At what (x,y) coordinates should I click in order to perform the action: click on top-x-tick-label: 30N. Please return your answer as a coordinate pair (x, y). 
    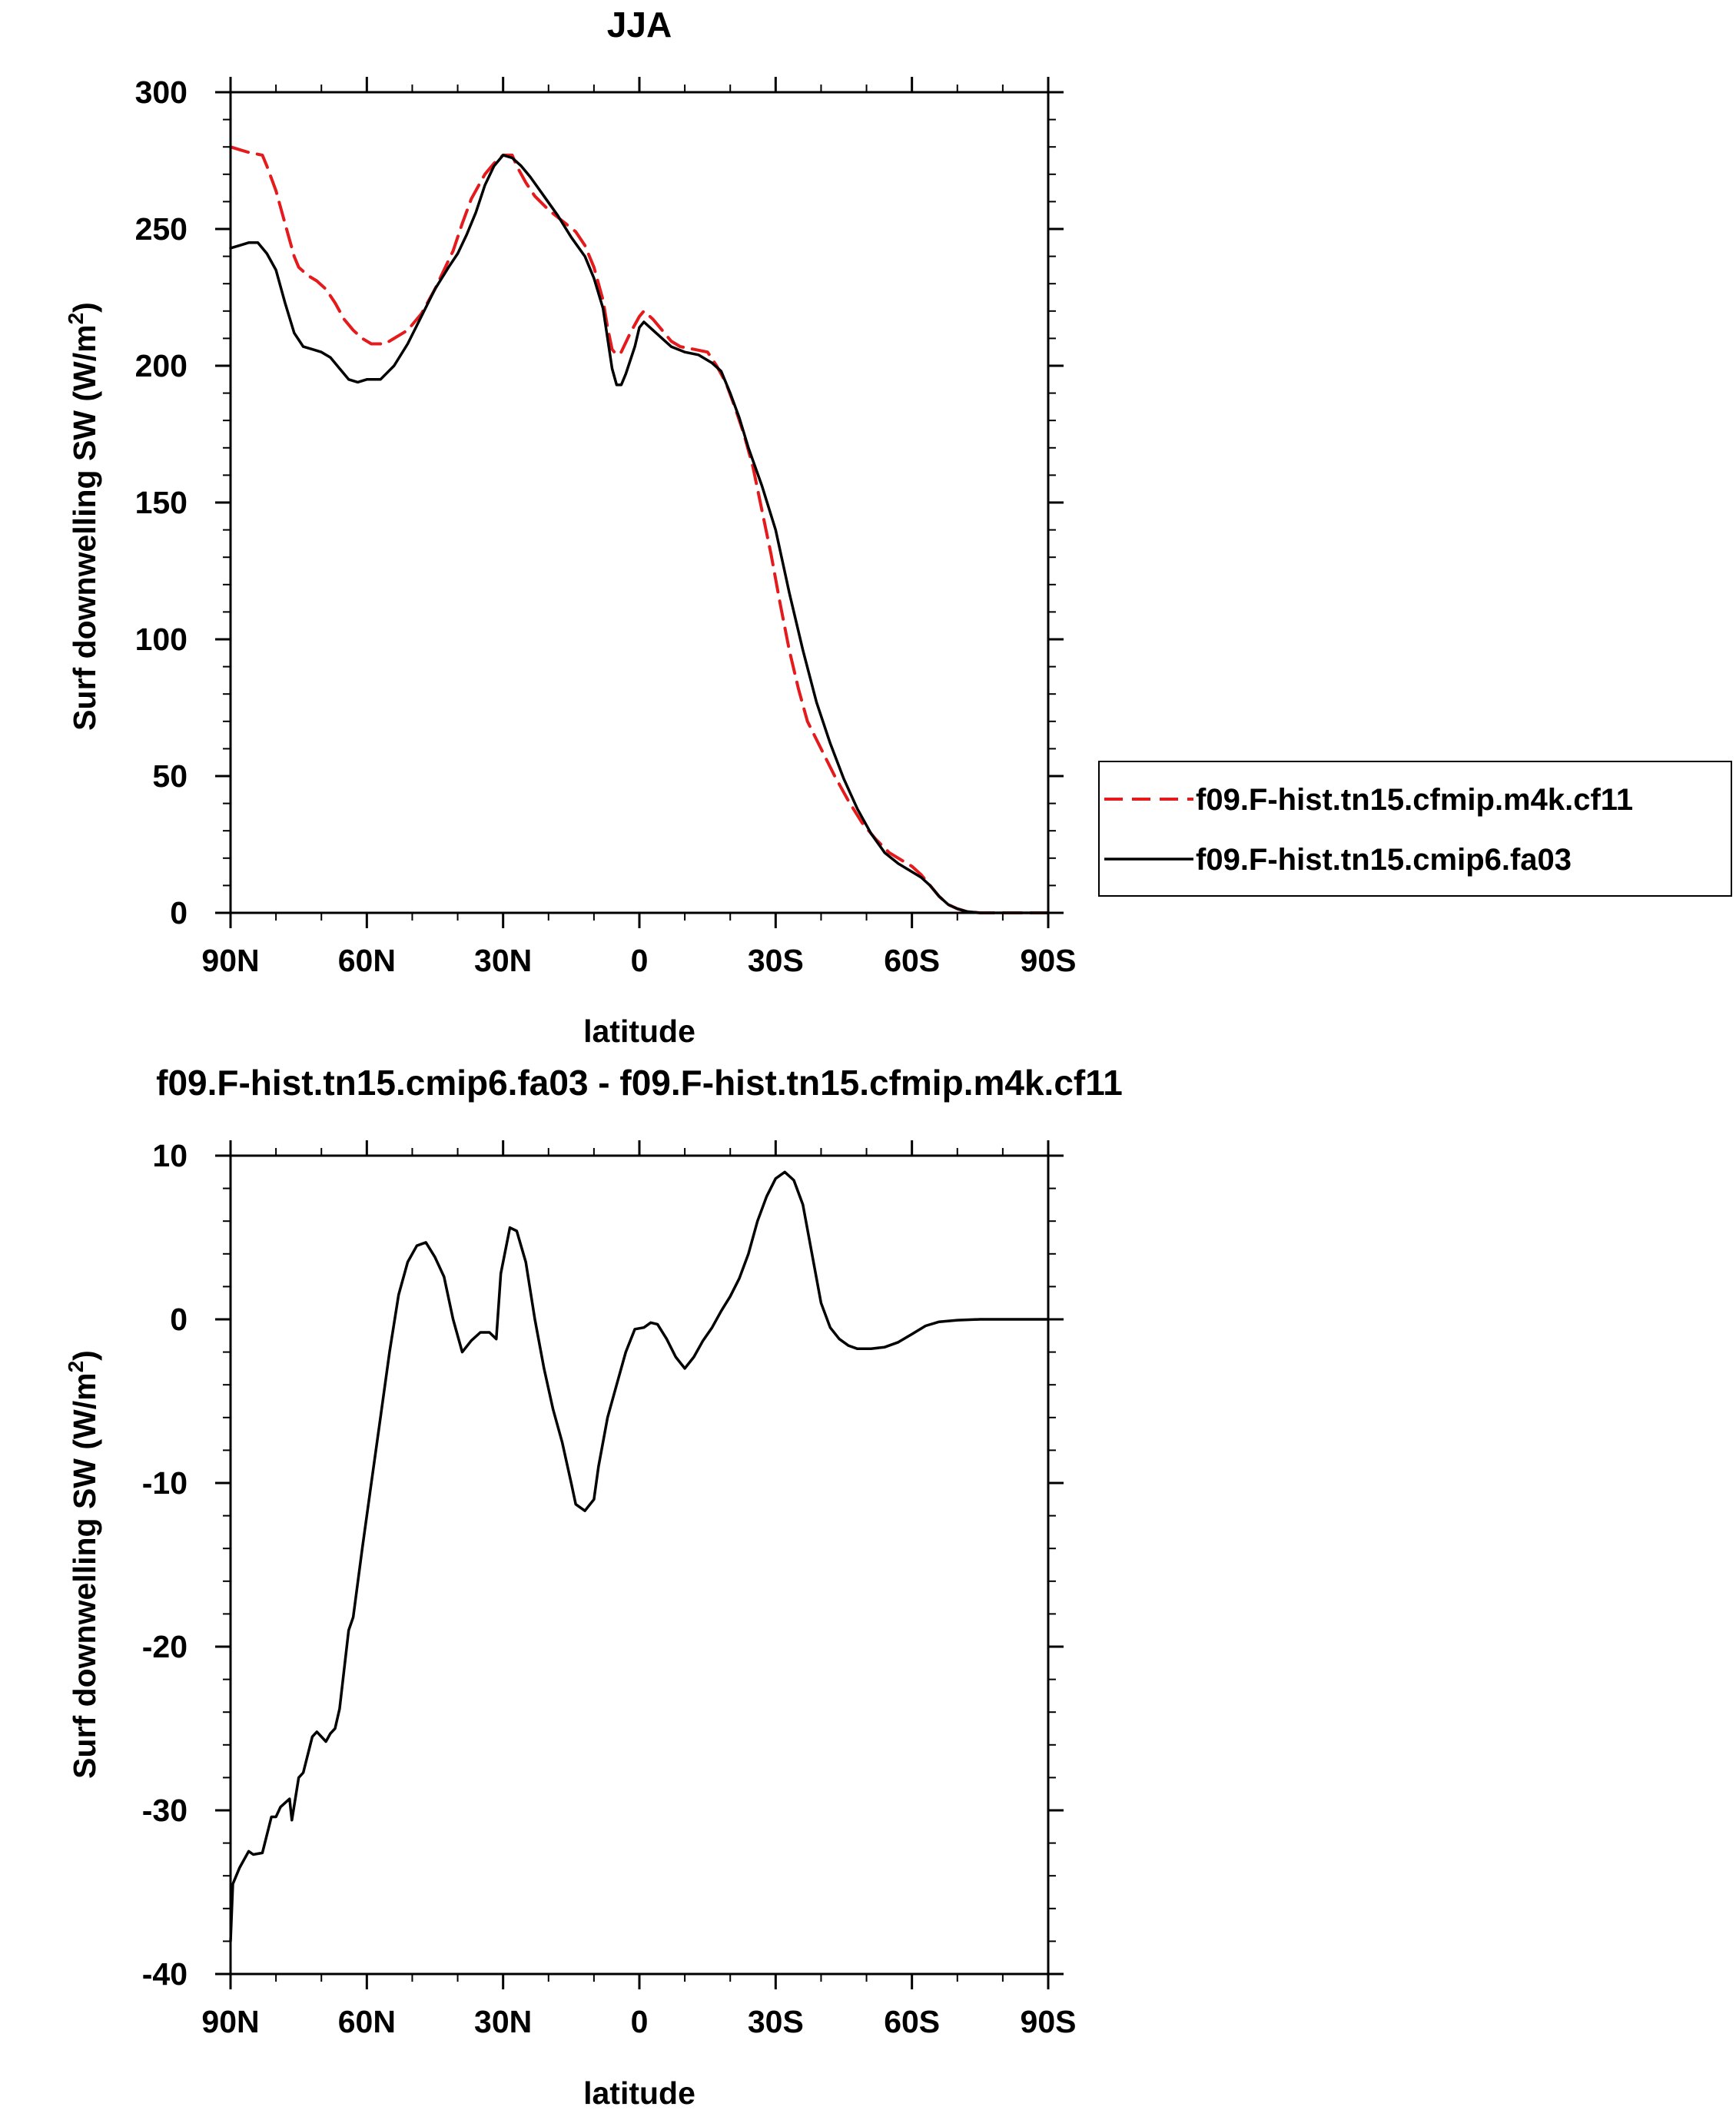
    Looking at the image, I should click on (503, 960).